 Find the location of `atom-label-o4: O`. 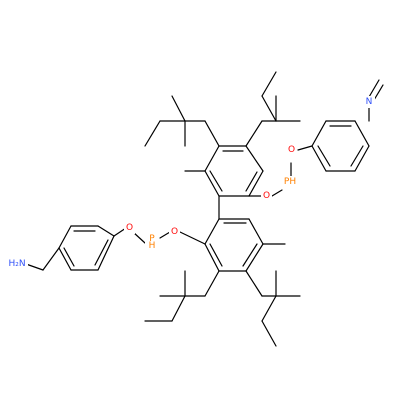

atom-label-o4: O is located at coordinates (129, 228).